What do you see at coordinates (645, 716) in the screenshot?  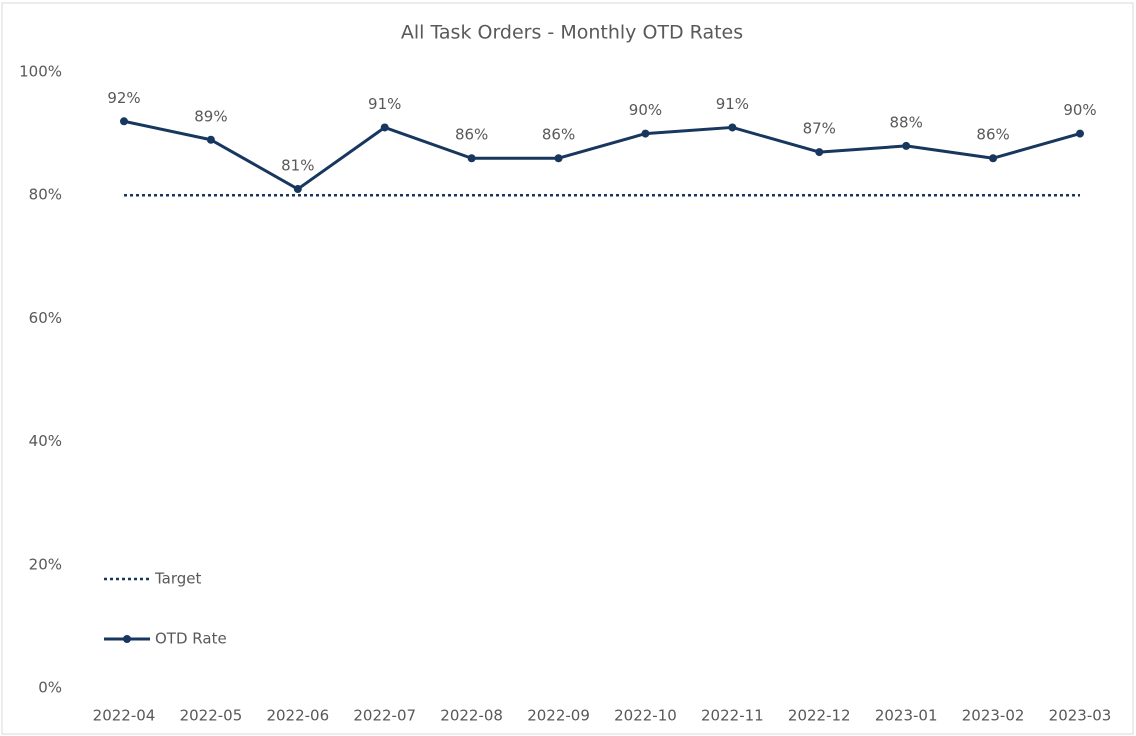 I see `x-tick-label: 2022-10` at bounding box center [645, 716].